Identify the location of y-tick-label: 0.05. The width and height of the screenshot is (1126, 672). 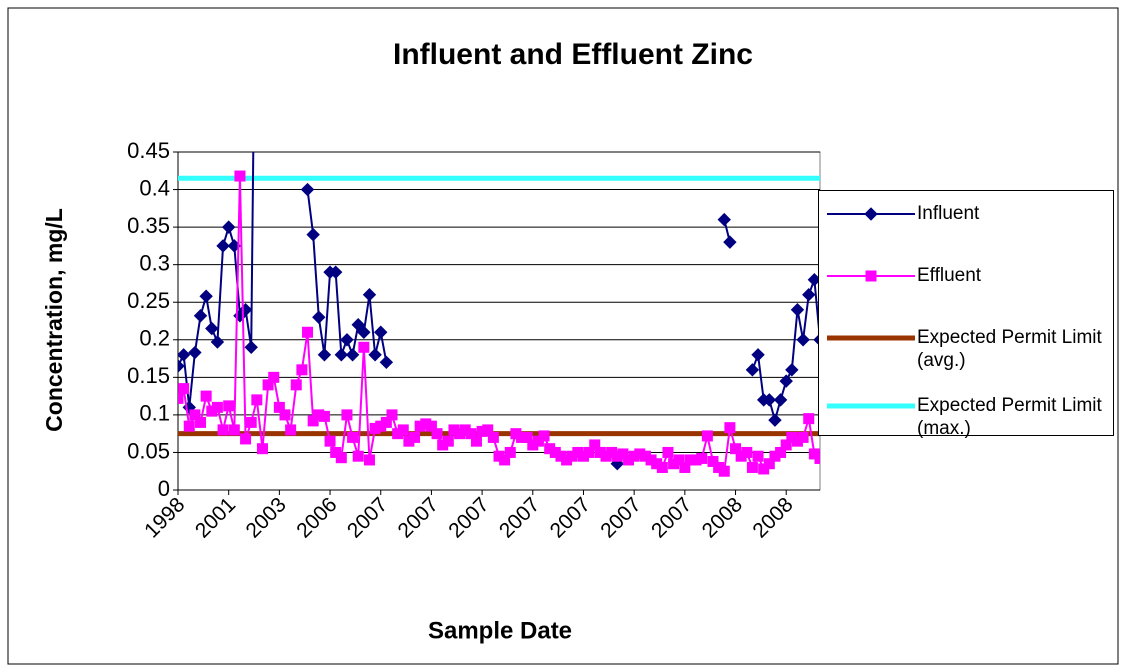
(148, 450).